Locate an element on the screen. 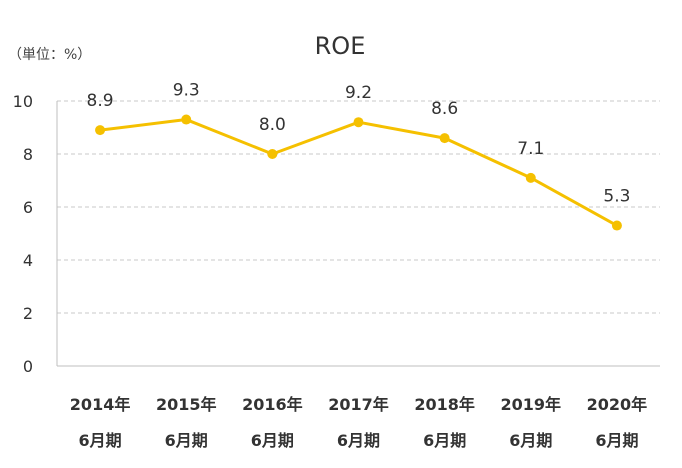 The height and width of the screenshot is (468, 682). x-tick-label: 2014年 is located at coordinates (100, 404).